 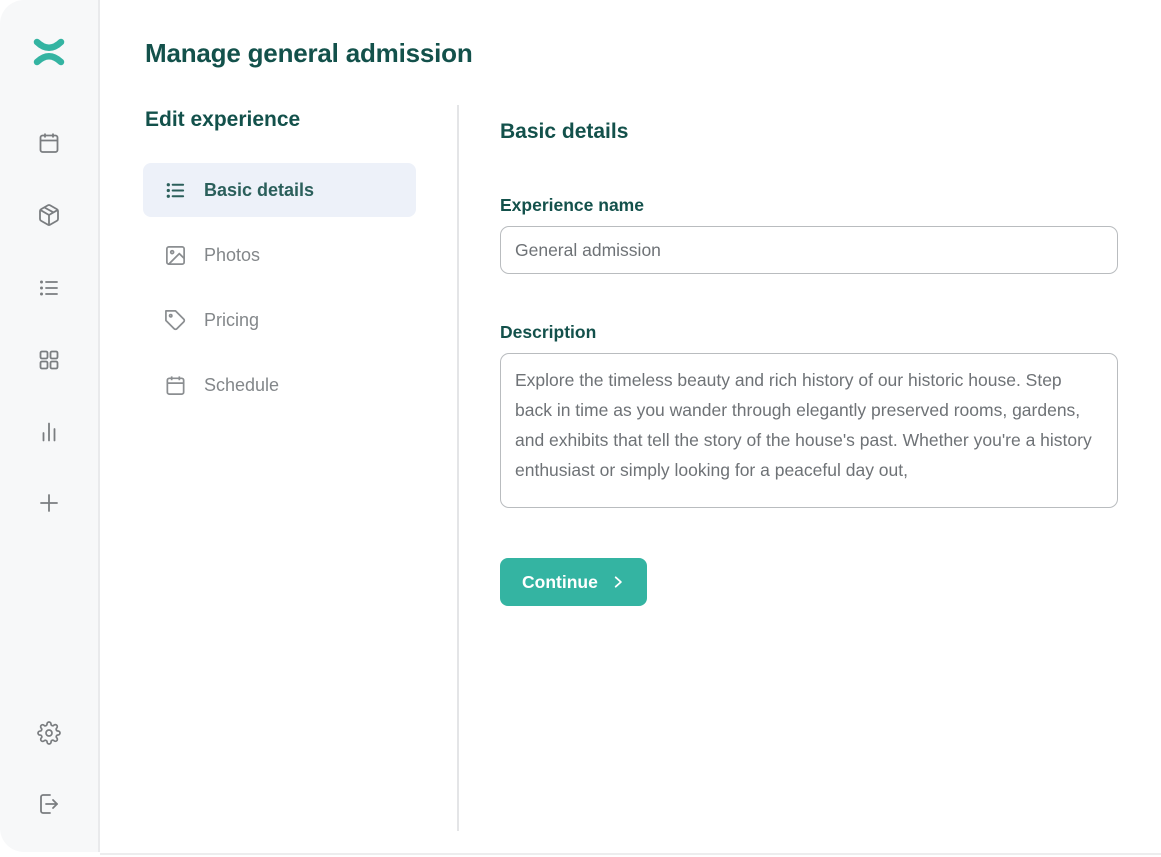 I want to click on experience-name-input, so click(x=809, y=250).